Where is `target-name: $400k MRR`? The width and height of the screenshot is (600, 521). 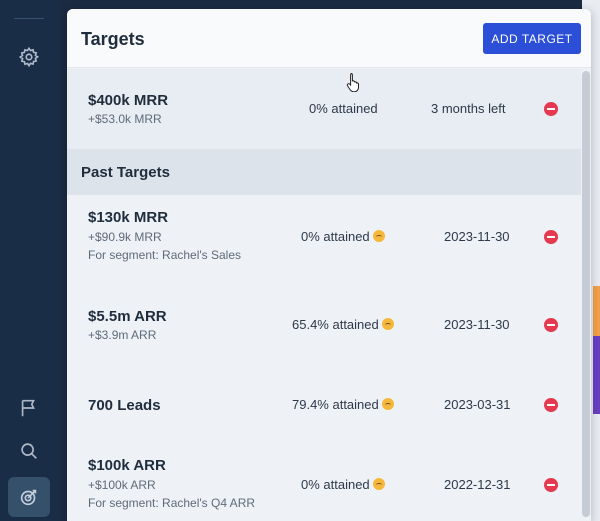
target-name: $400k MRR is located at coordinates (128, 100).